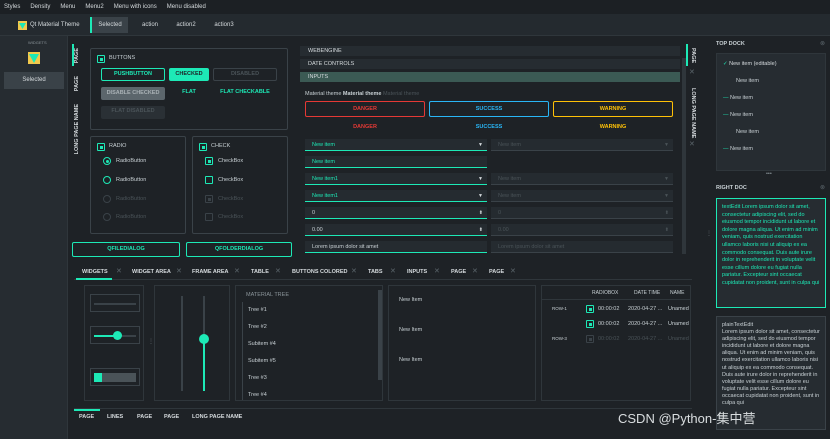  I want to click on tree-item-1: Tree #1, so click(257, 310).